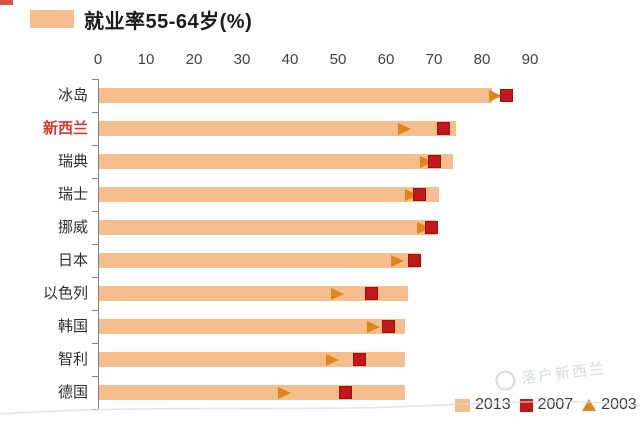 This screenshot has height=425, width=640. I want to click on watermark-logo-icon, so click(505, 380).